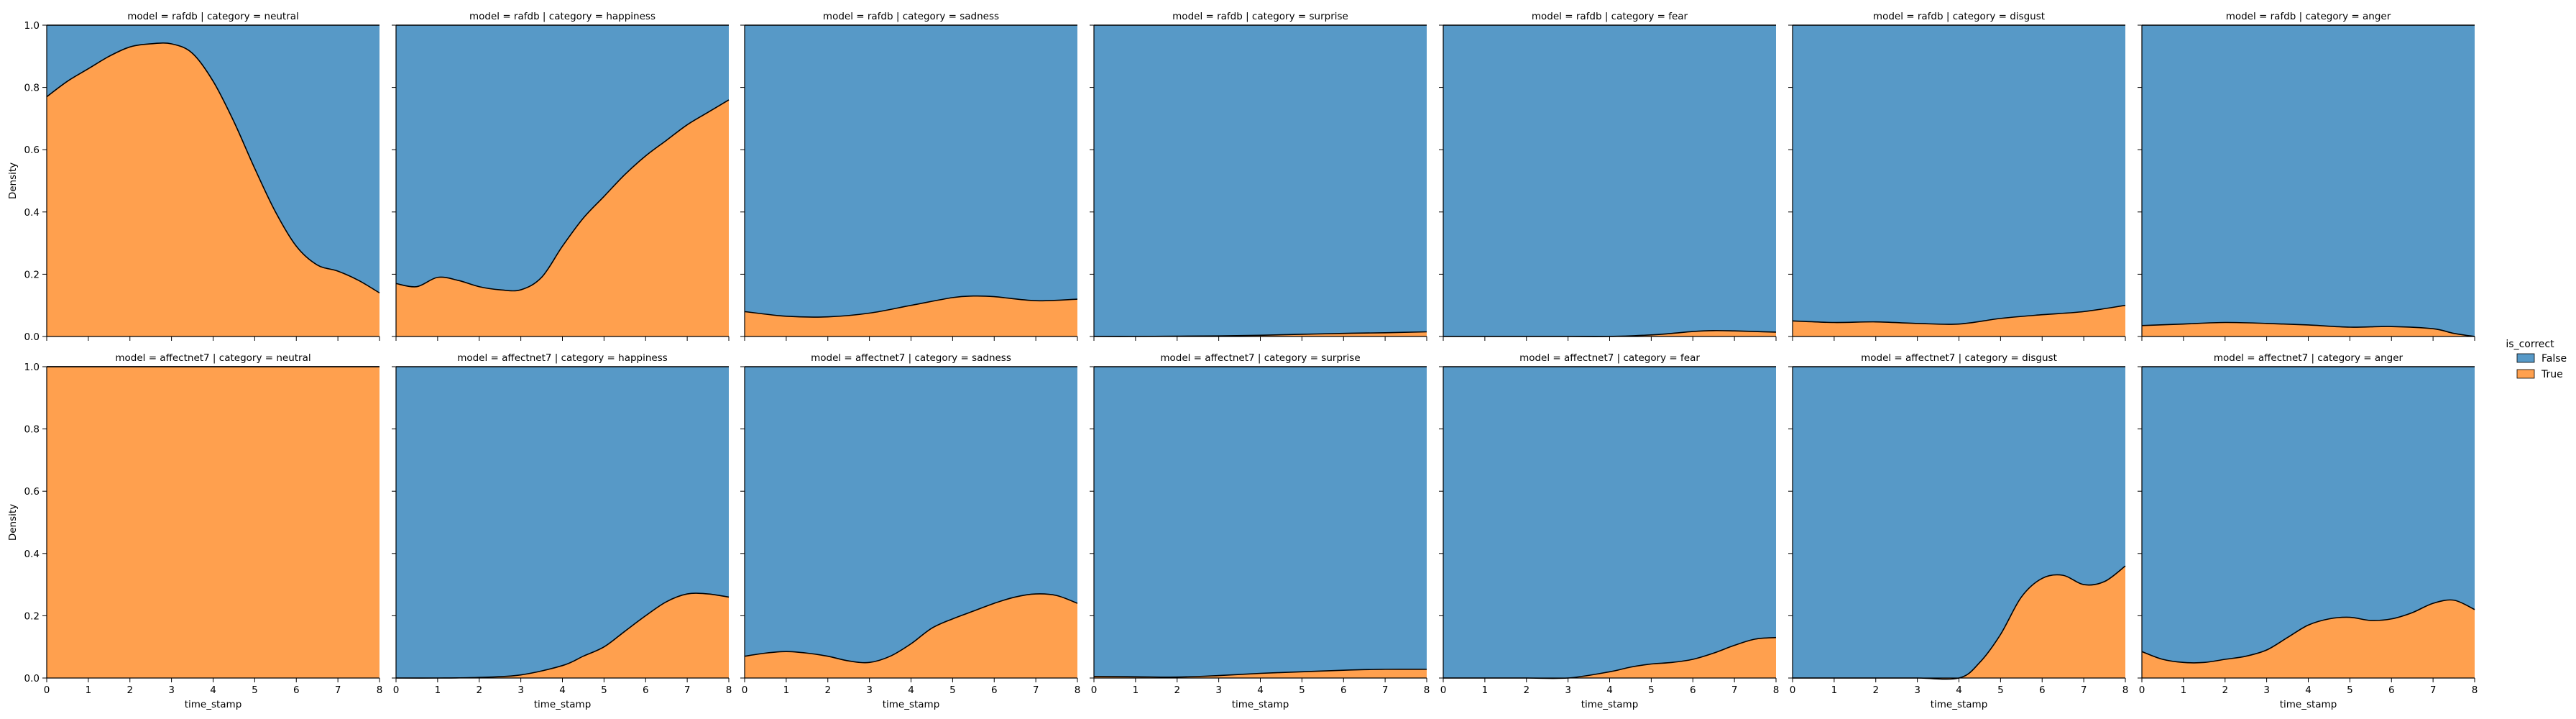  What do you see at coordinates (32, 26) in the screenshot?
I see `y-tick-label: 1.0` at bounding box center [32, 26].